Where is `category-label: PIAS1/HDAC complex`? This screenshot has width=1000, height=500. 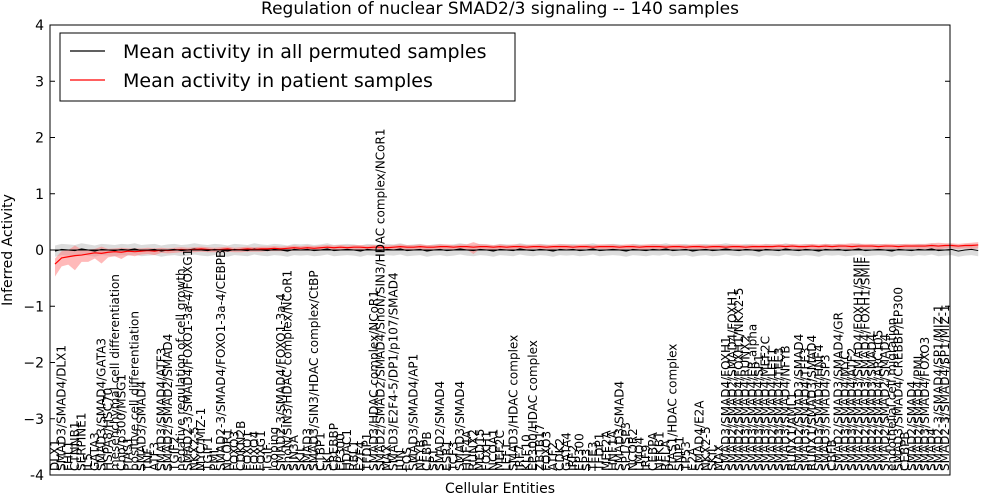 category-label: PIAS1/HDAC complex is located at coordinates (673, 407).